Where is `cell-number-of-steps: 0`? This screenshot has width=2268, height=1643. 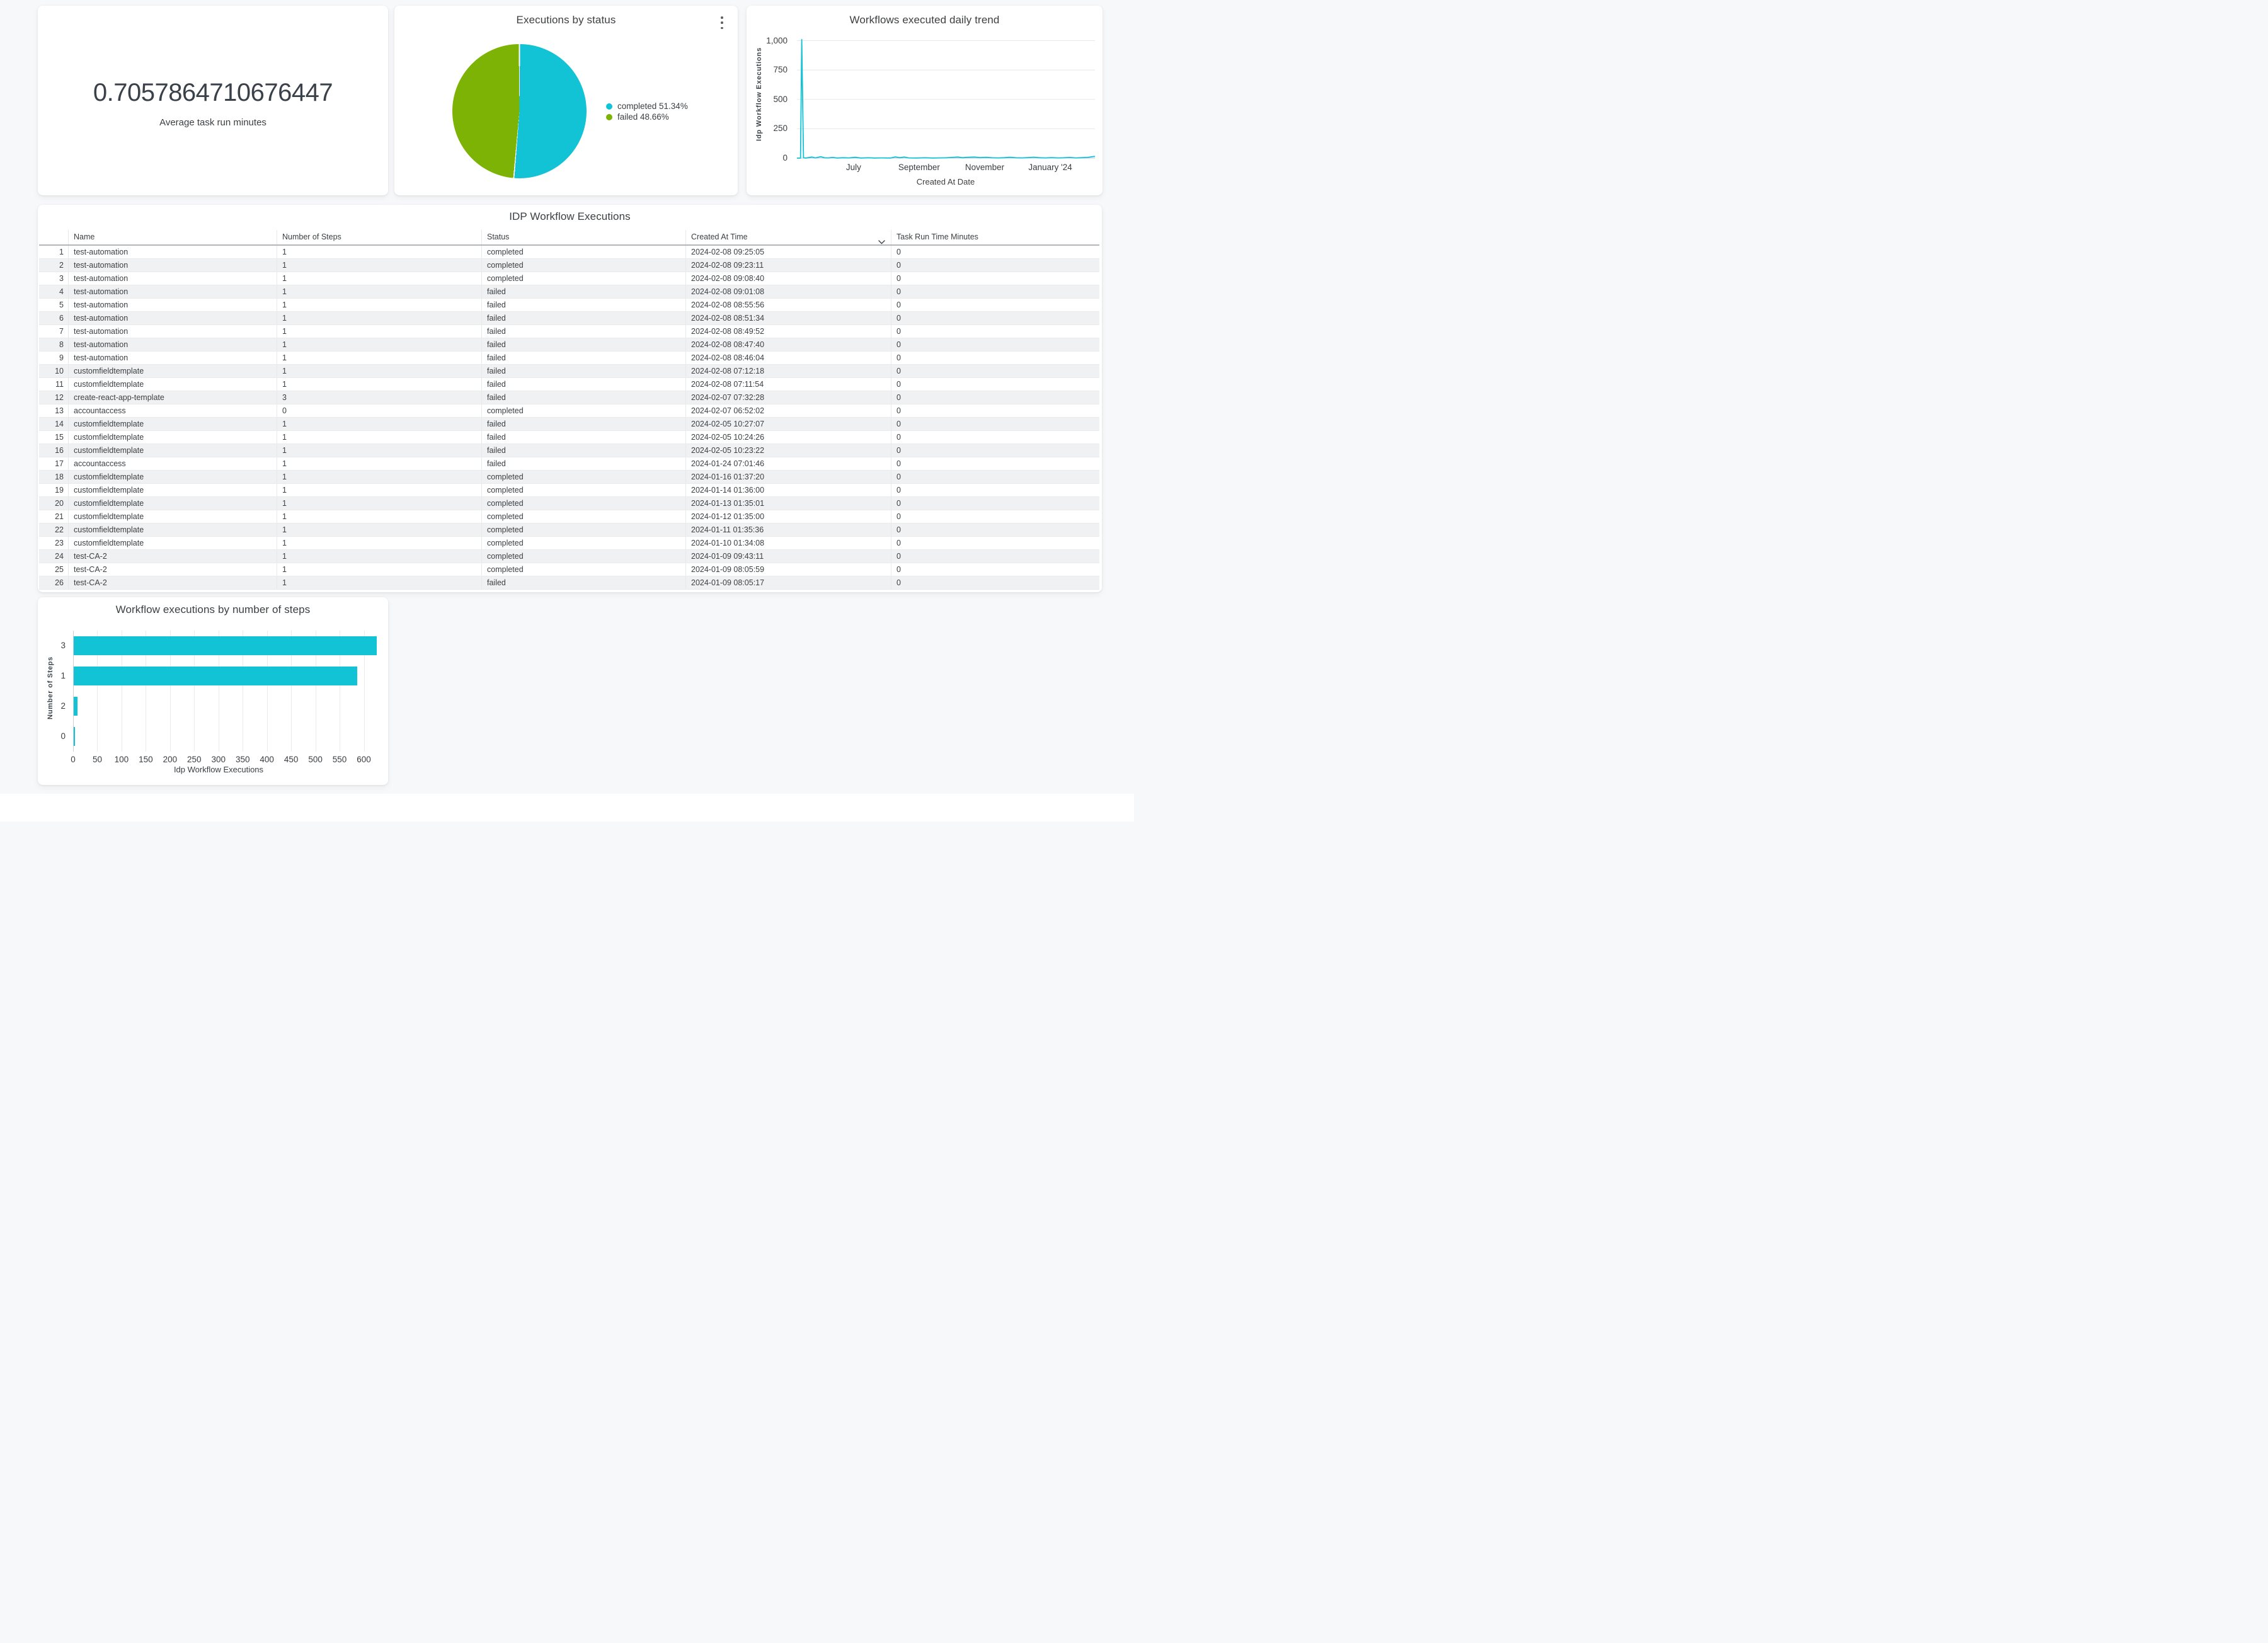 cell-number-of-steps: 0 is located at coordinates (379, 411).